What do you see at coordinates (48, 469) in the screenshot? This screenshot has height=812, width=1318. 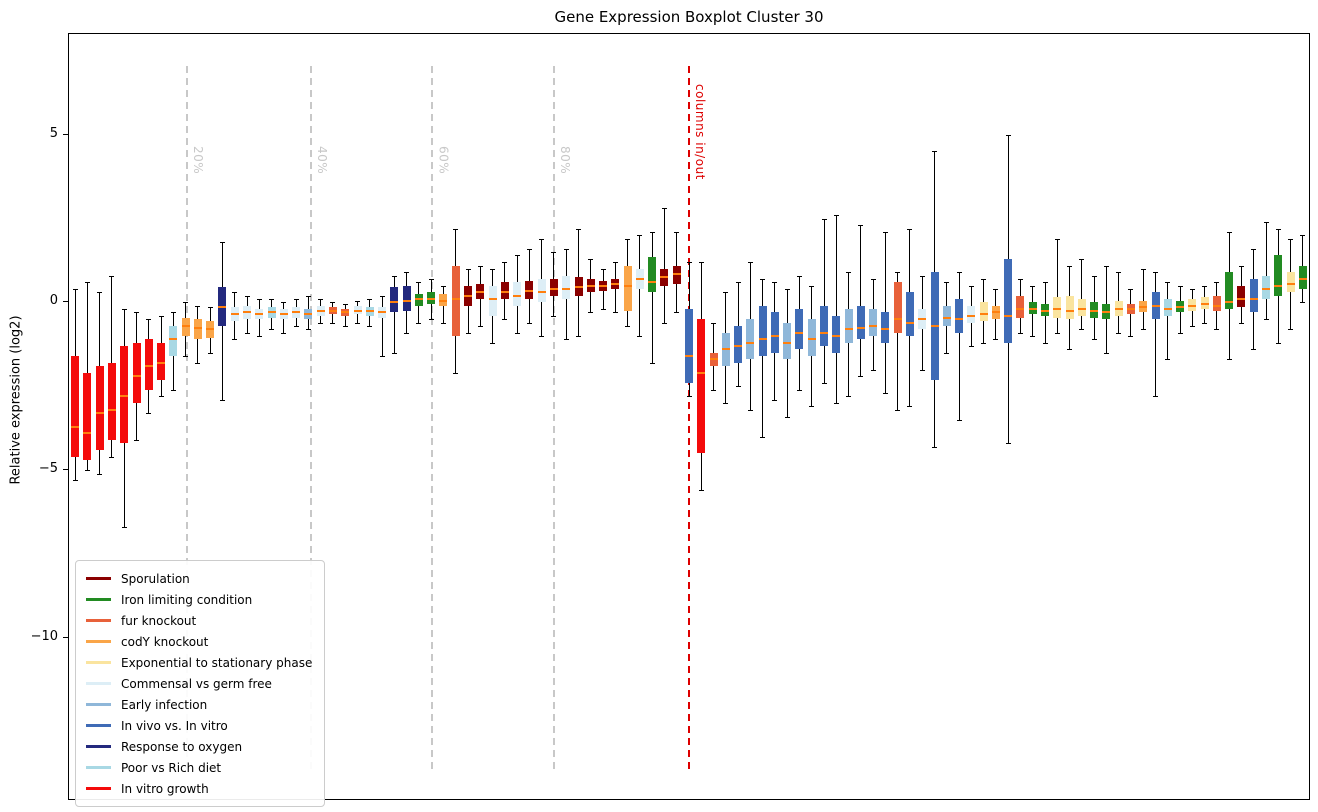 I see `y-tick-label: −5` at bounding box center [48, 469].